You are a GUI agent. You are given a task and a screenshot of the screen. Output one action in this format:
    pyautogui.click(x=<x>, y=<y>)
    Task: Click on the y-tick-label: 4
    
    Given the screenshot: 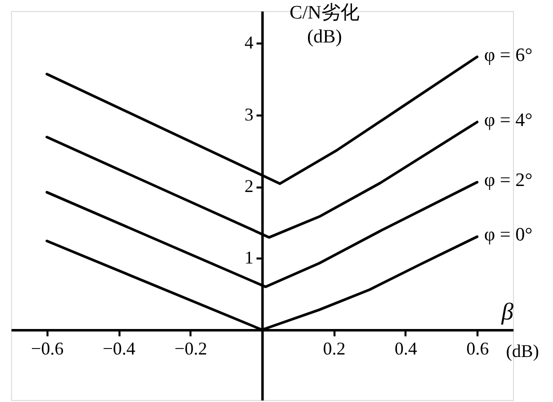 What is the action you would take?
    pyautogui.click(x=249, y=42)
    